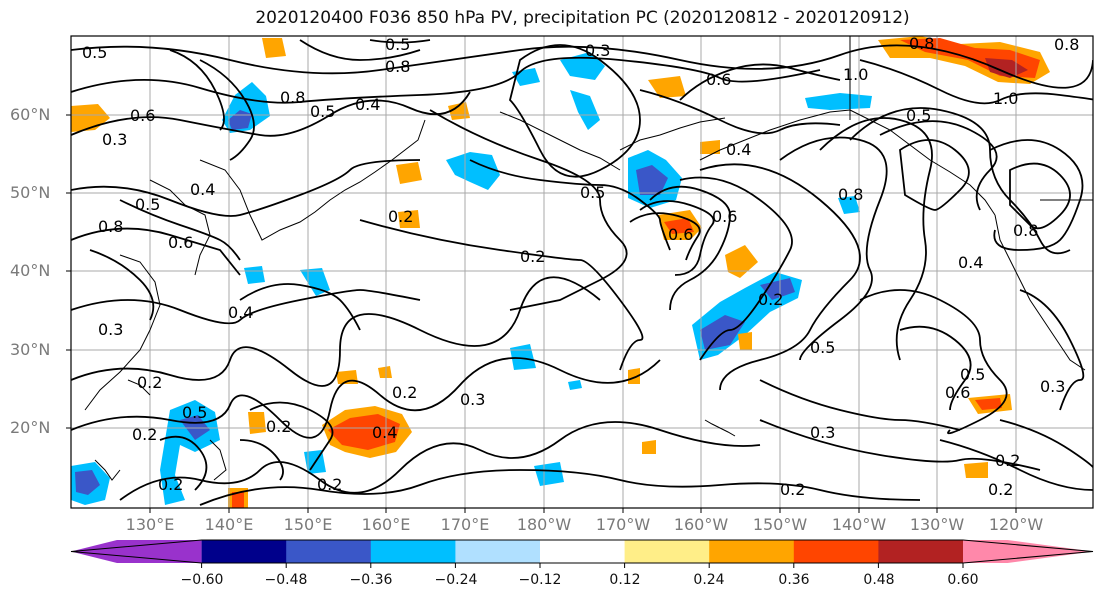  I want to click on lon-label-150e: 150°E, so click(308, 524).